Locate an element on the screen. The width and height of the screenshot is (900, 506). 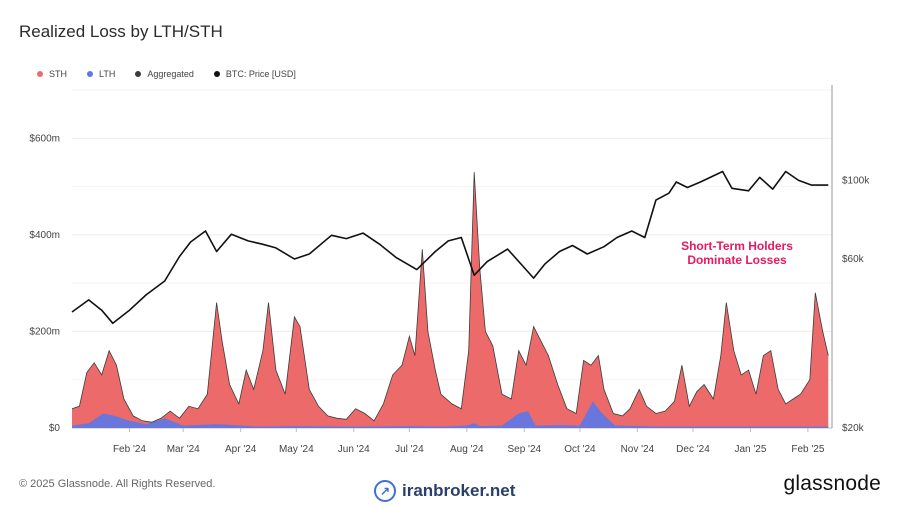
lth-area is located at coordinates (450, 414).